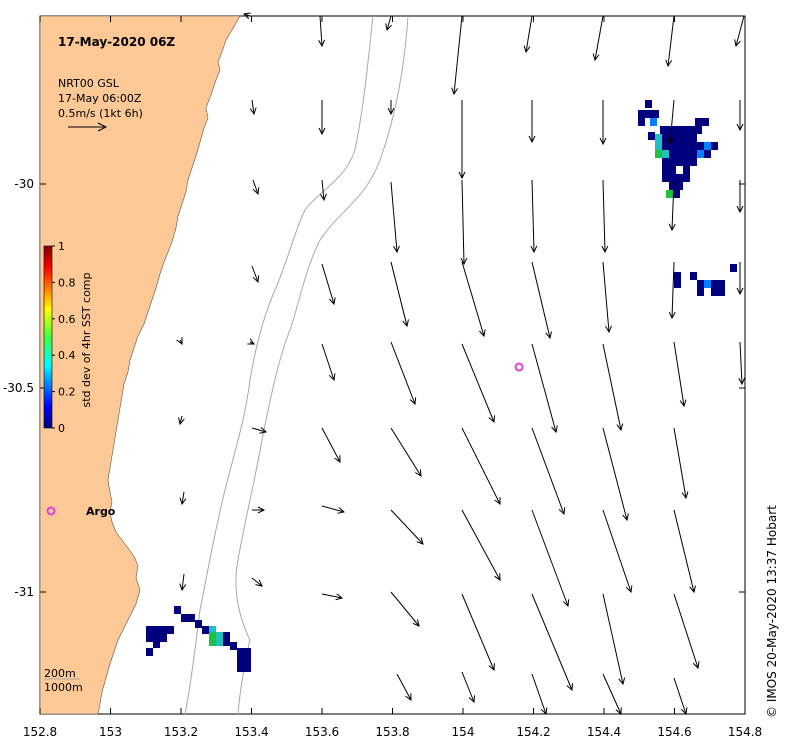  Describe the element at coordinates (24, 184) in the screenshot. I see `y-tick-label: -30` at that location.